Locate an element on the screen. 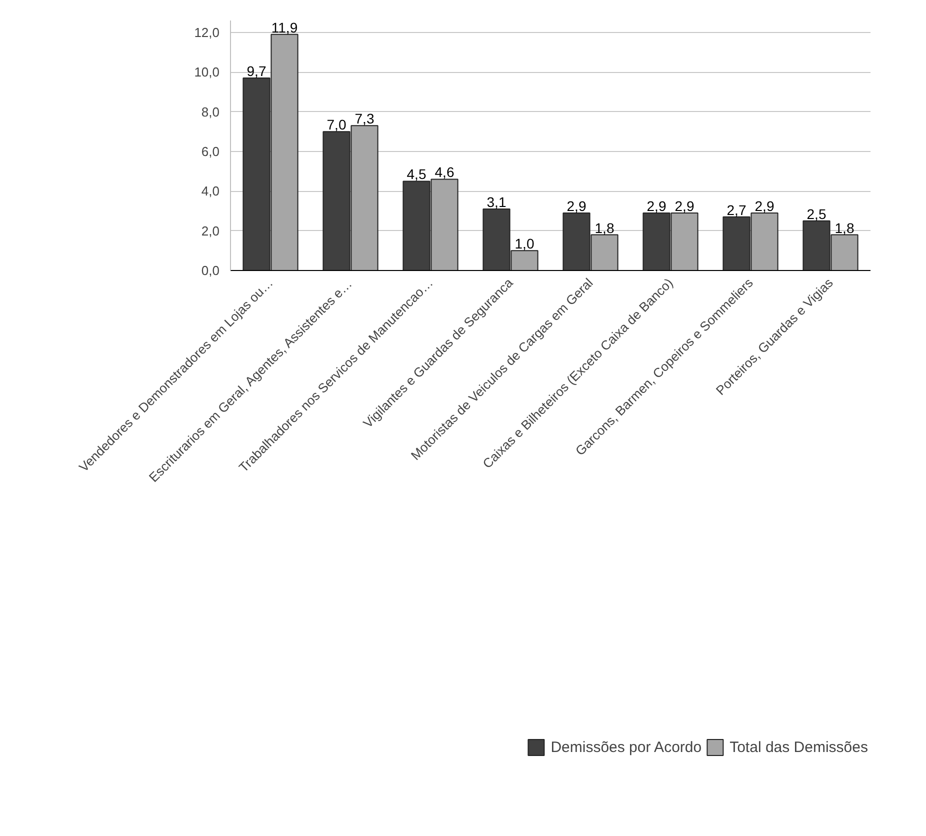 The width and height of the screenshot is (926, 836). y-tick-label: 2,0 is located at coordinates (210, 230).